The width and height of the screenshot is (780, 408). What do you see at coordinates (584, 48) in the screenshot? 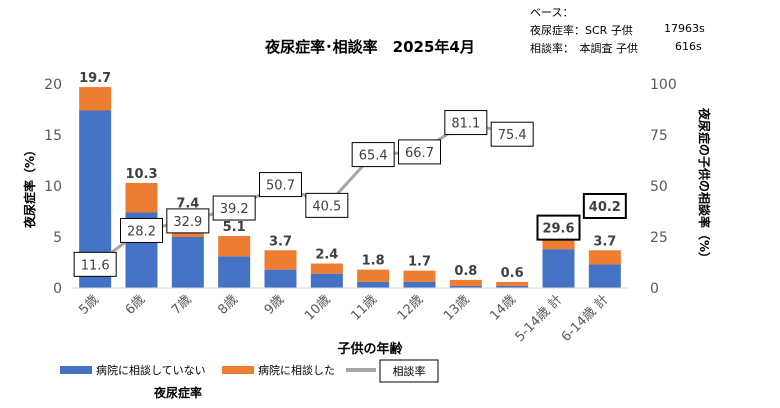
I see `base-note-row2-label: 相談率： 本調査 子供` at bounding box center [584, 48].